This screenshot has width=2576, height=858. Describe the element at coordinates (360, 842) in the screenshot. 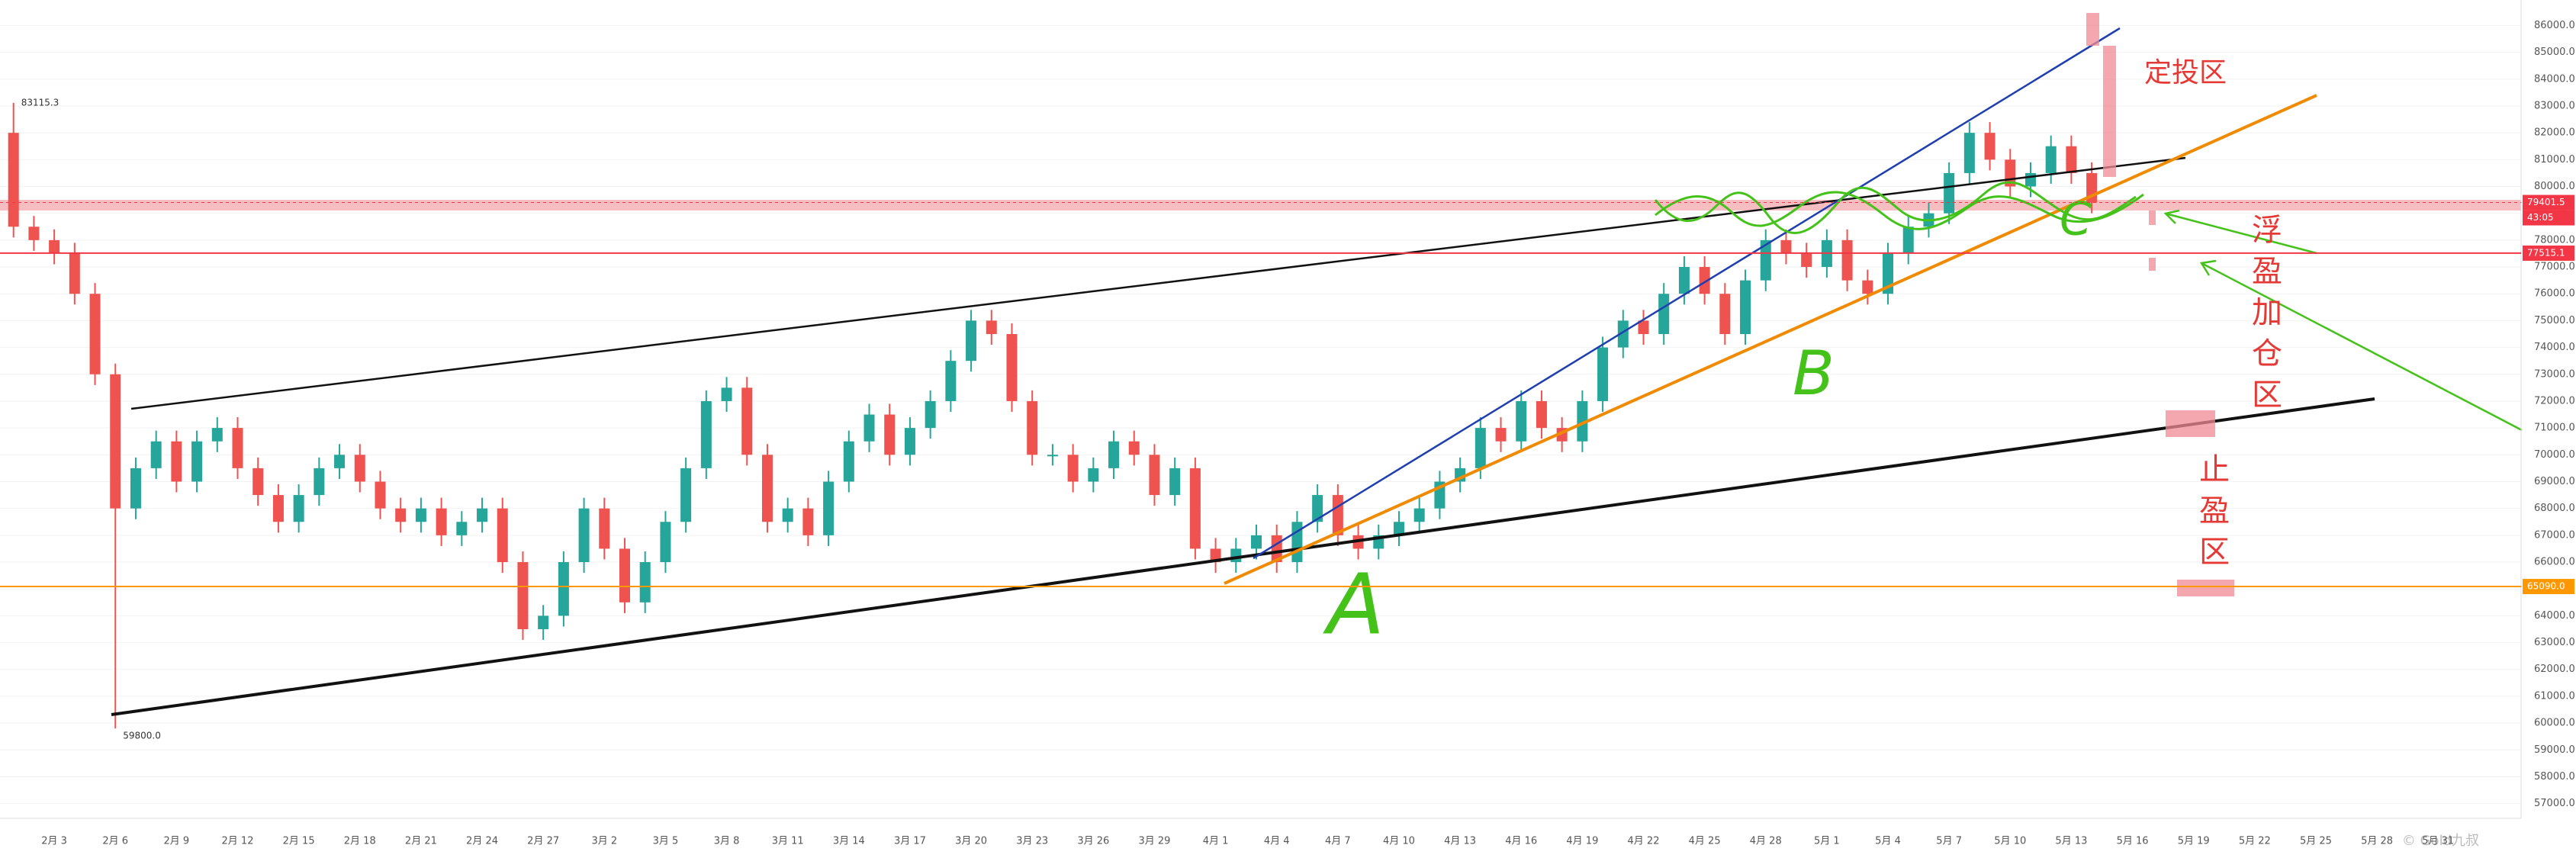

I see `x-tick-label: 2月 18` at that location.